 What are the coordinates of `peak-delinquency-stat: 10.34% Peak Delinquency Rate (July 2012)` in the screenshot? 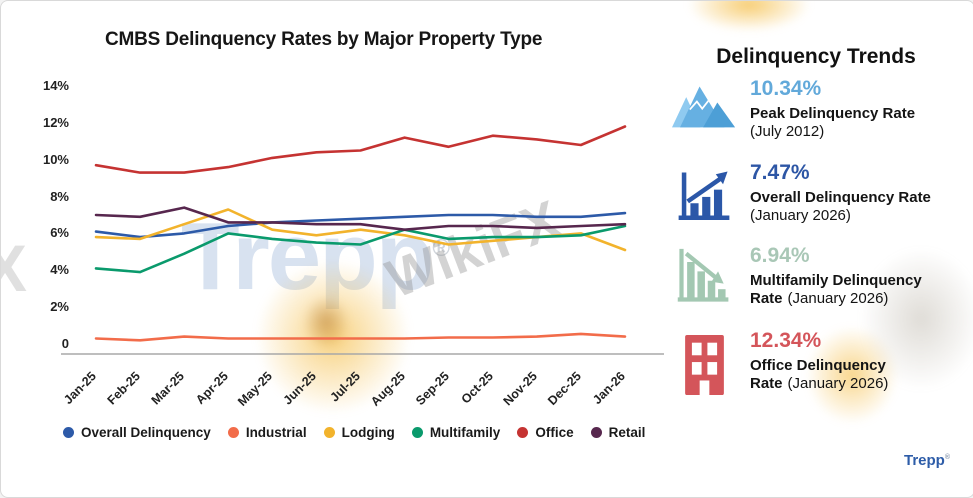 It's located at (860, 108).